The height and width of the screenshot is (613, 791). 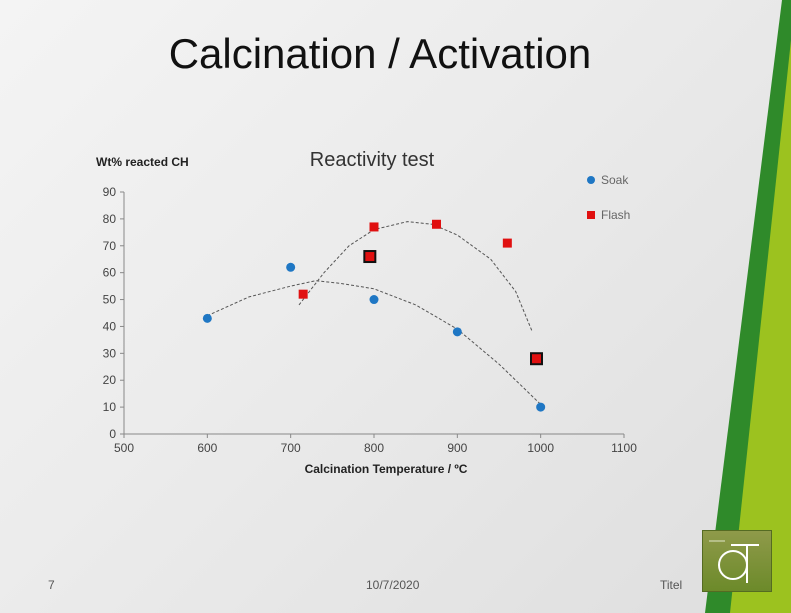 I want to click on chart-title: Reactivity test, so click(x=372, y=160).